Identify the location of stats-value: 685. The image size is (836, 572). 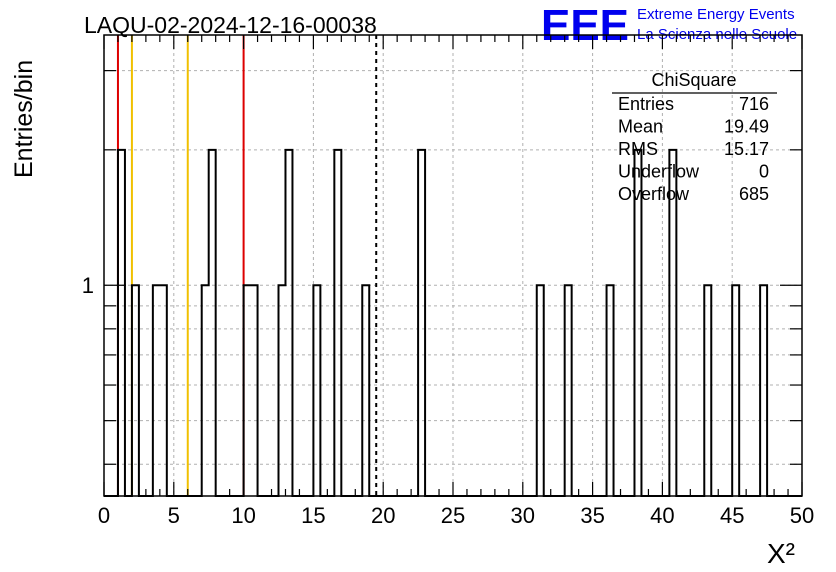
(754, 194).